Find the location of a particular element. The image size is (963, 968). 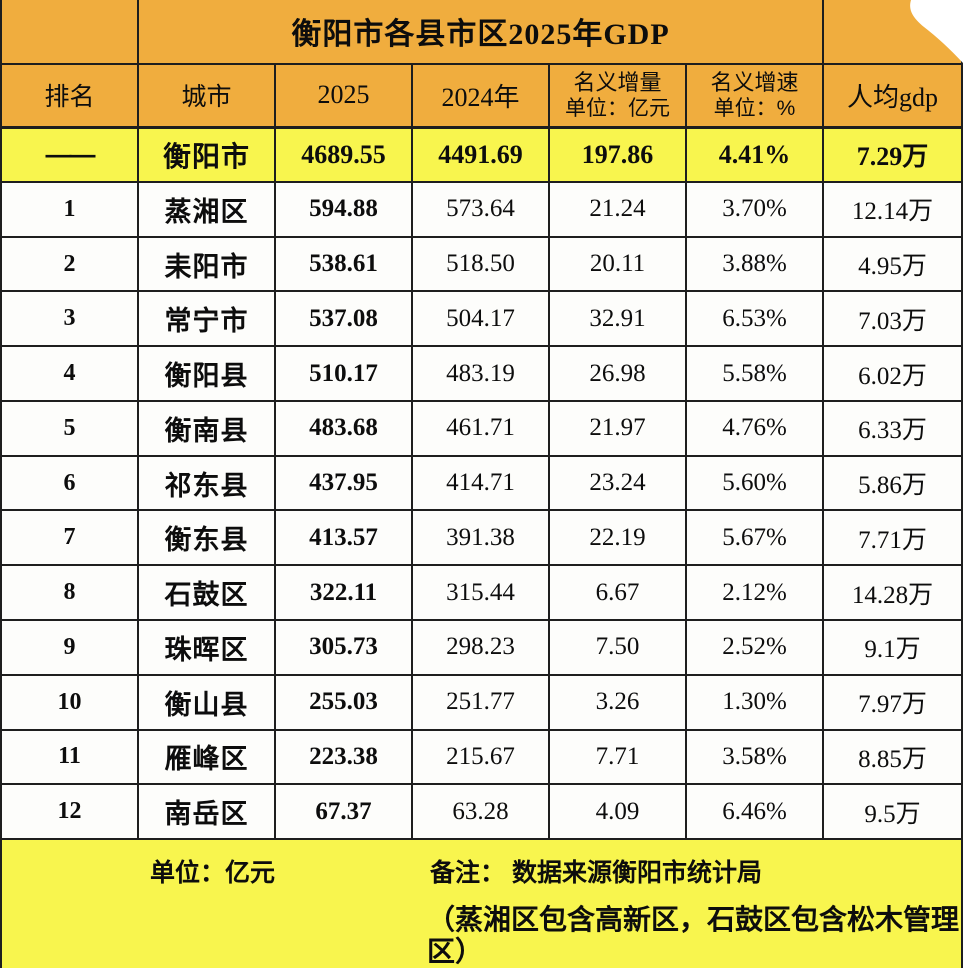

increment-cell: 22.19 is located at coordinates (618, 538).